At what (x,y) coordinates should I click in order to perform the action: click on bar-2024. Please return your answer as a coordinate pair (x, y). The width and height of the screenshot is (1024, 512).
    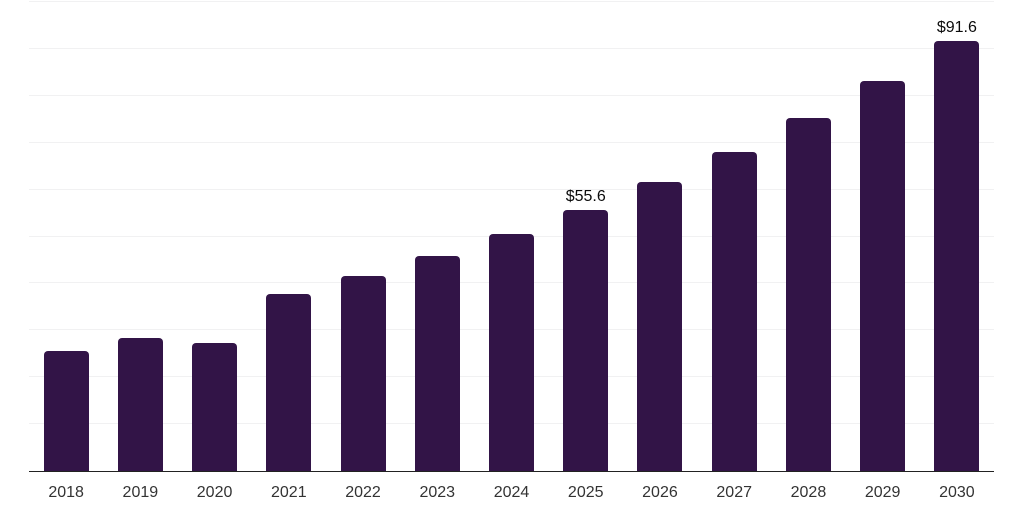
    Looking at the image, I should click on (511, 352).